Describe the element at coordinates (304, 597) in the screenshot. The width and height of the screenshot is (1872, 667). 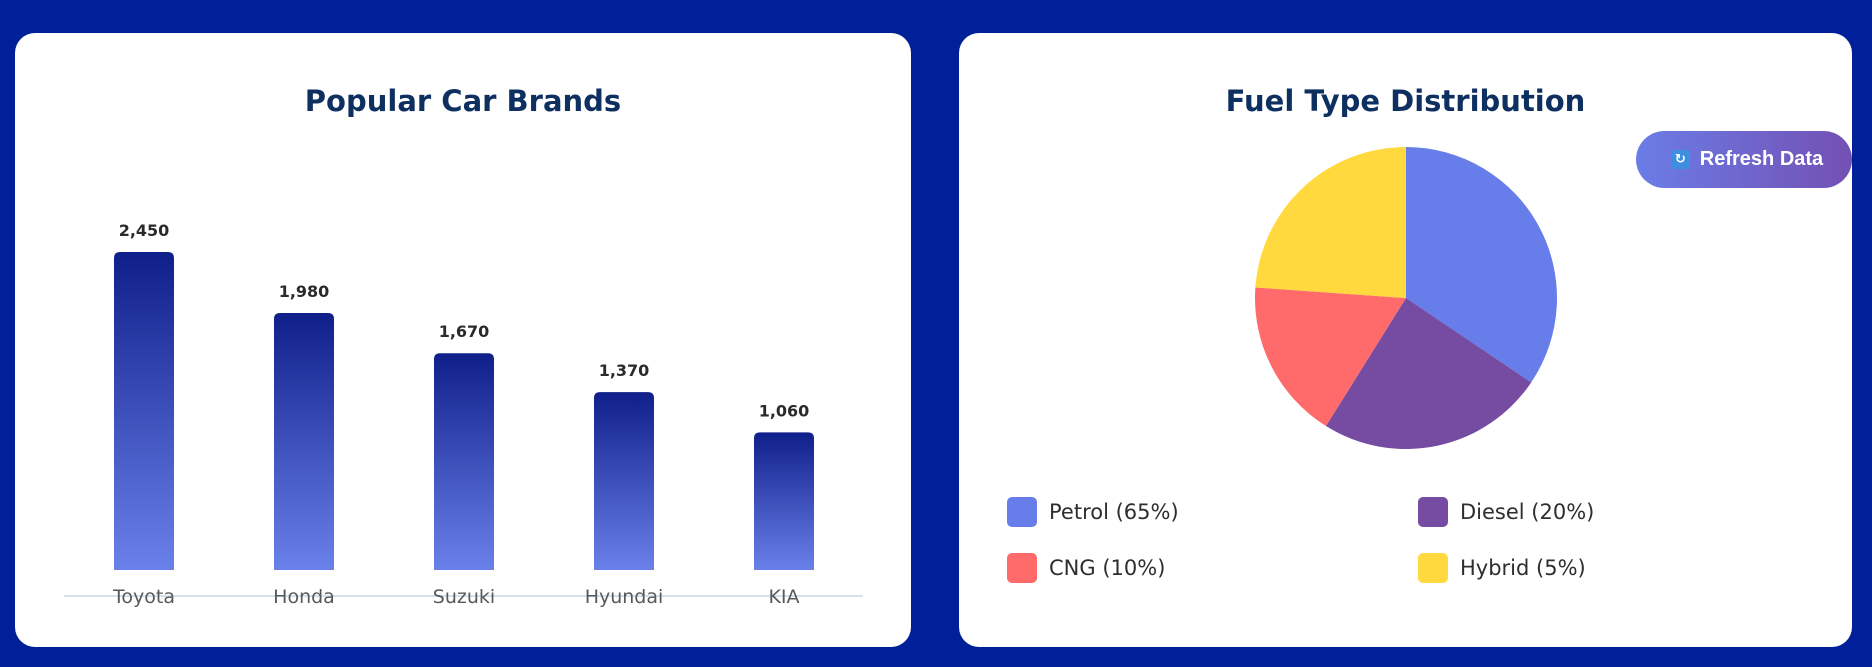
I see `bar-label-honda: Honda` at that location.